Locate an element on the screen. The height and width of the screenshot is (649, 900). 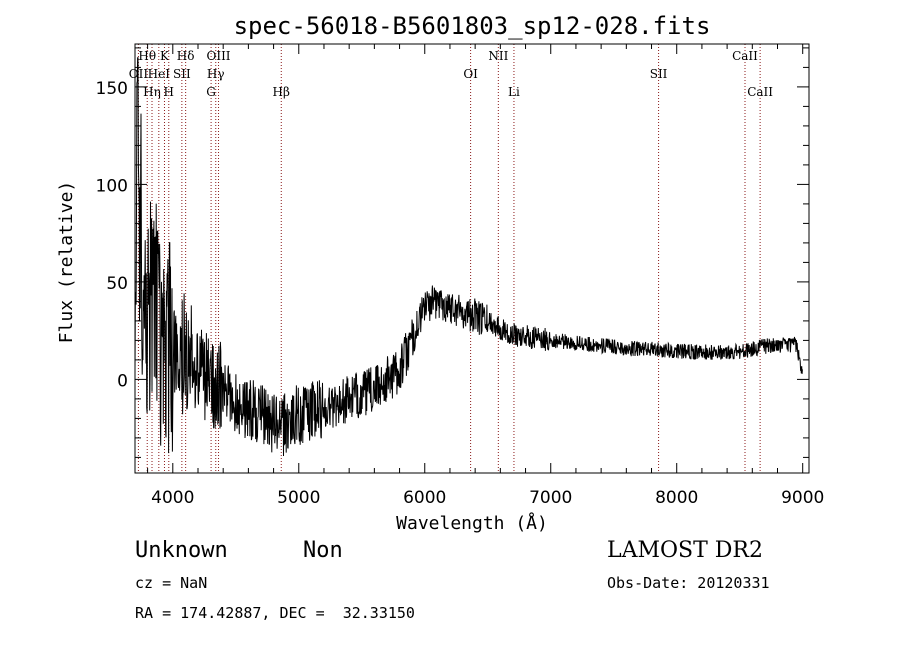
subclass-label: Non is located at coordinates (323, 550).